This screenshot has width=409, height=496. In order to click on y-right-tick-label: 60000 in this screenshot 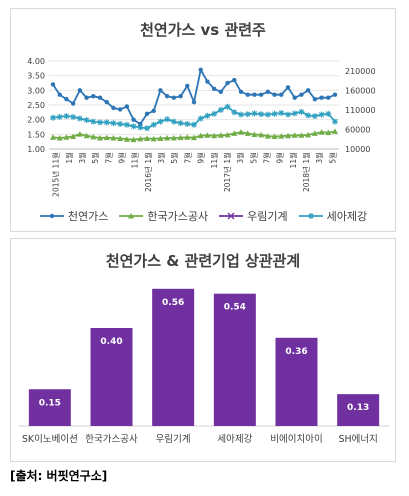, I will do `click(357, 129)`.